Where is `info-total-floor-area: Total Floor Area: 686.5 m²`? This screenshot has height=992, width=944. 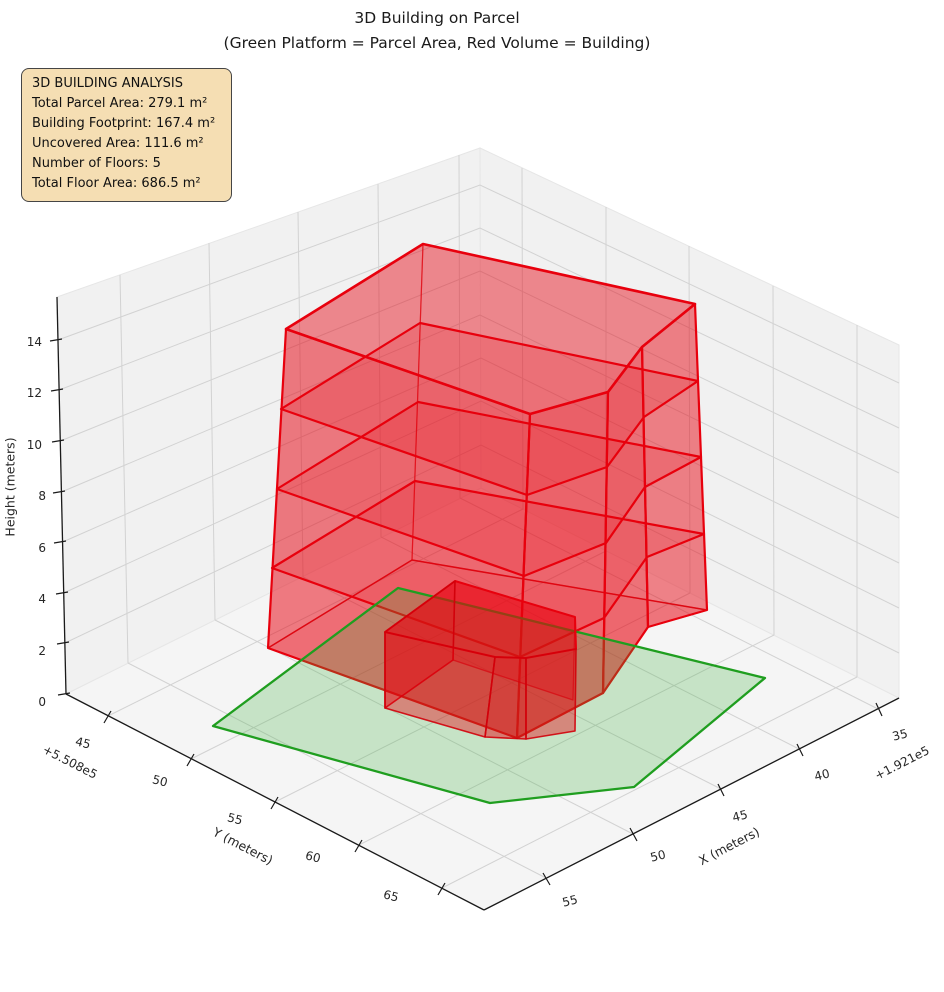
info-total-floor-area: Total Floor Area: 686.5 m² is located at coordinates (116, 183).